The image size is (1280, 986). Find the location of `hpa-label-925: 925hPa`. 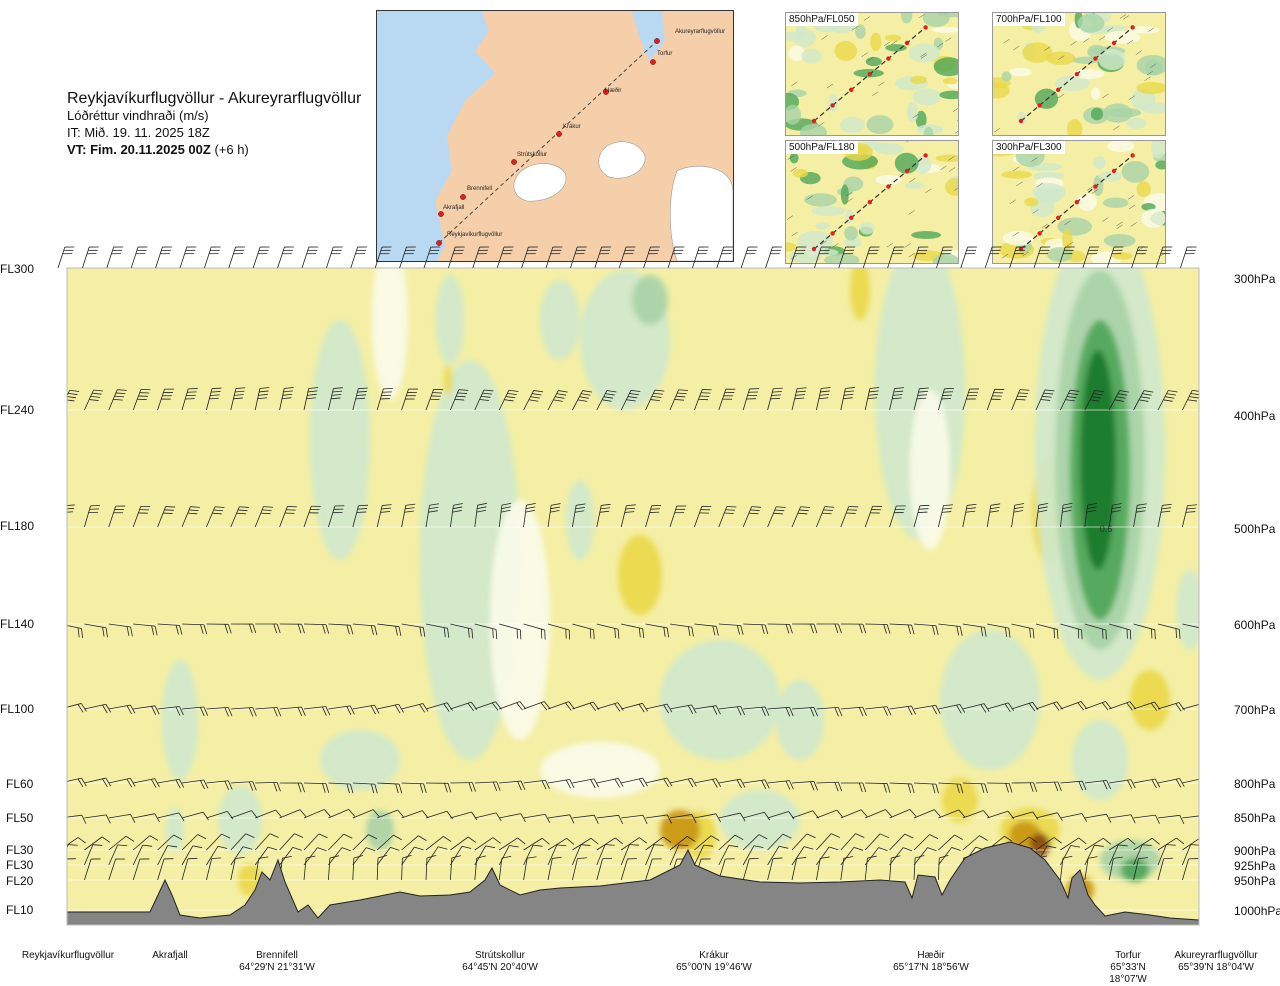

hpa-label-925: 925hPa is located at coordinates (1254, 866).